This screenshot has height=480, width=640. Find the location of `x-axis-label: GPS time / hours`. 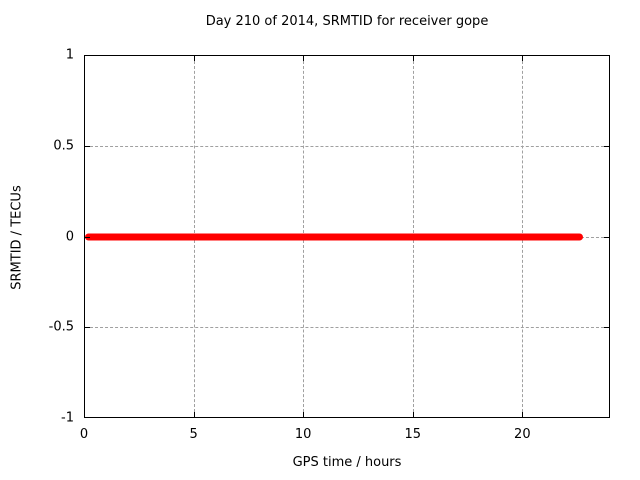

x-axis-label: GPS time / hours is located at coordinates (347, 462).